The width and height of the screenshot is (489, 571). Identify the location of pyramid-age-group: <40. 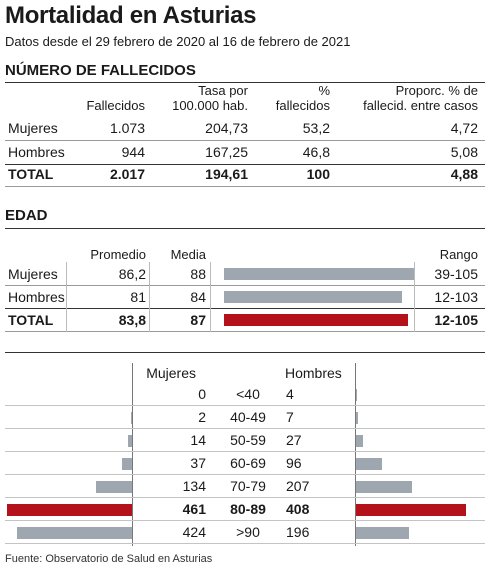
(248, 394).